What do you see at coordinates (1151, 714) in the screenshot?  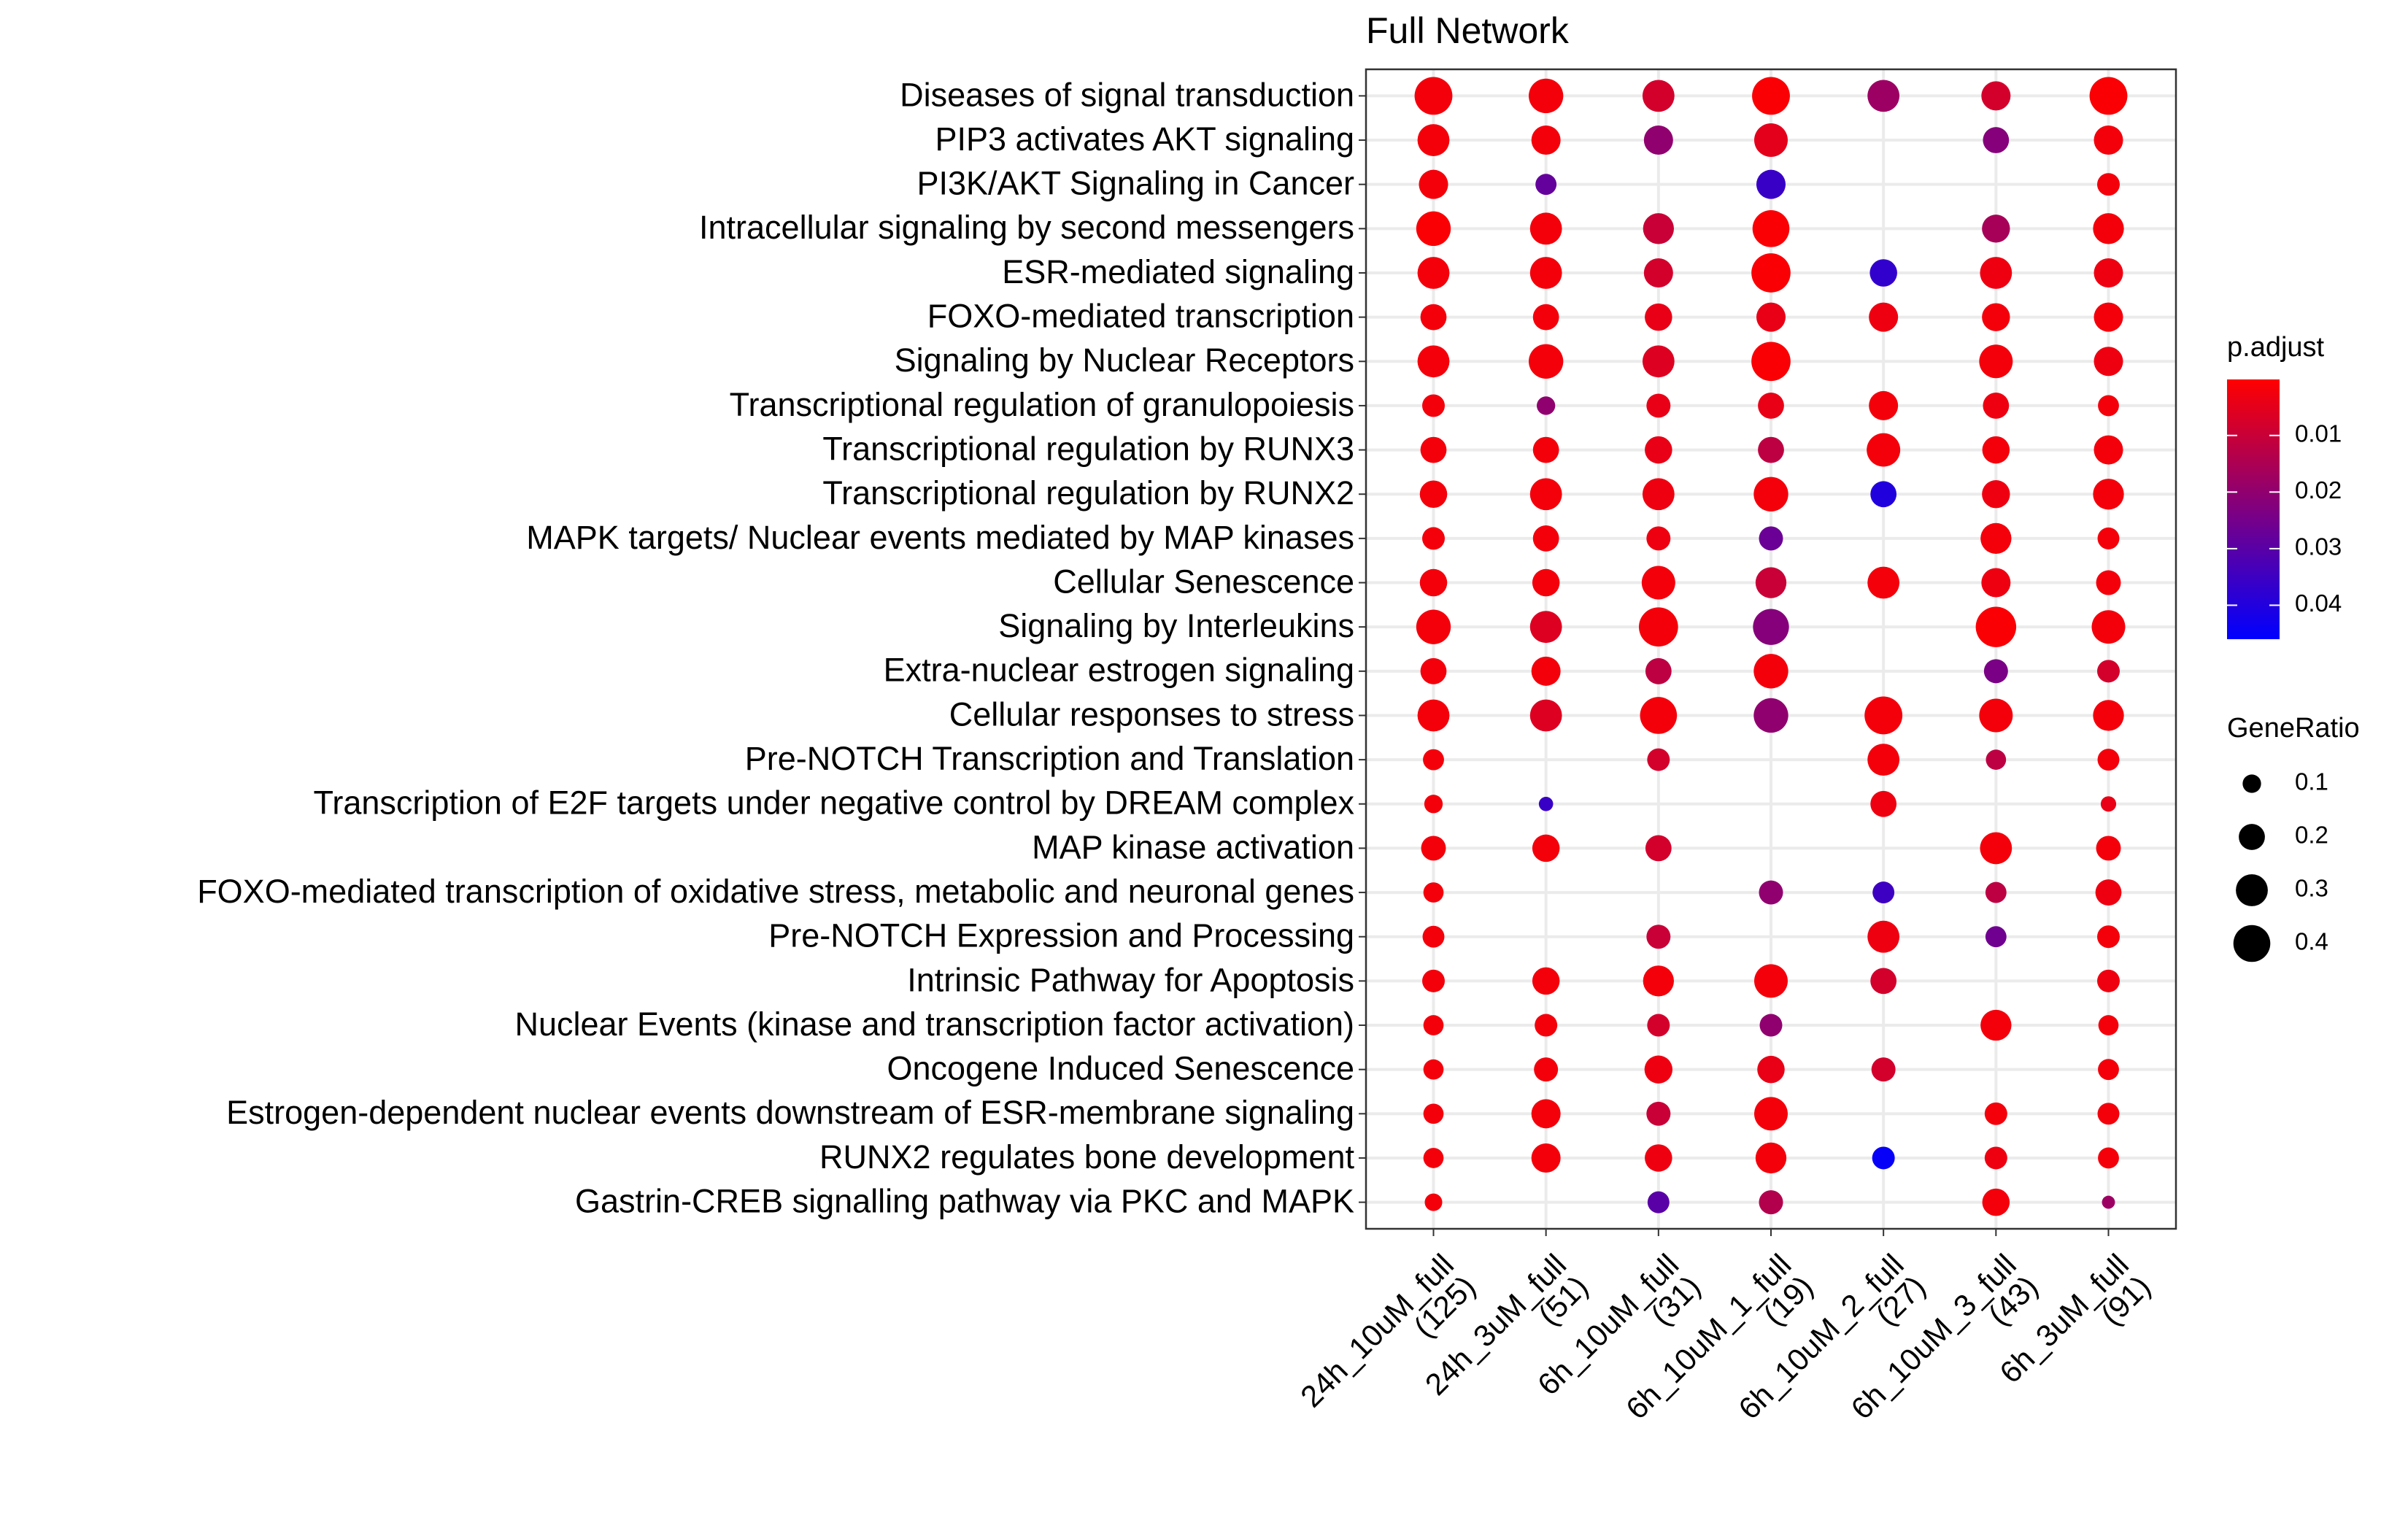 I see `y-tick-label: Cellular responses to stress` at bounding box center [1151, 714].